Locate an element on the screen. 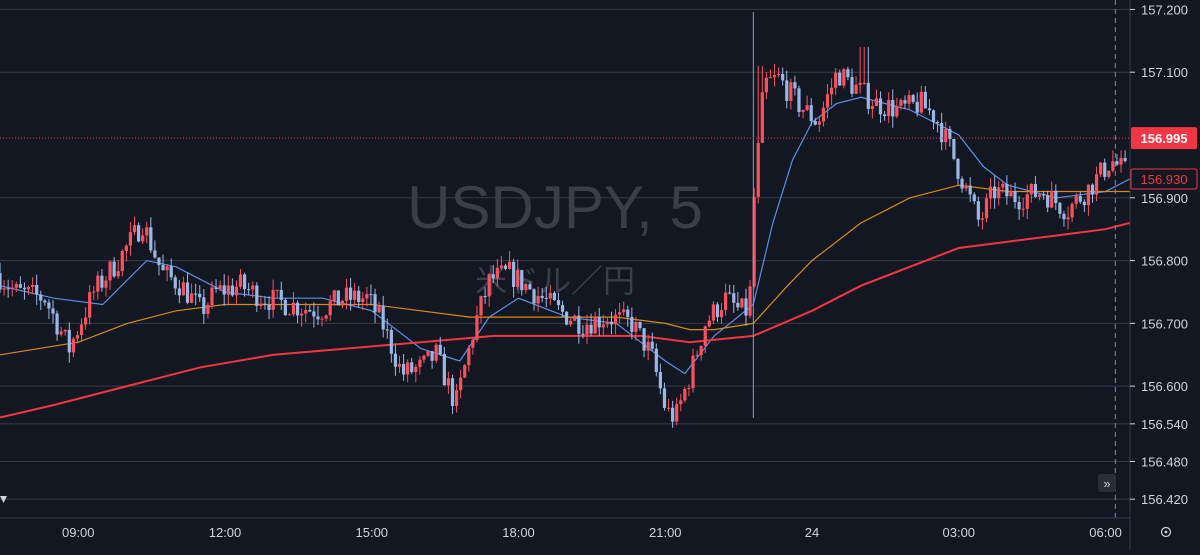  chevrons-right-icon: » is located at coordinates (1106, 483).